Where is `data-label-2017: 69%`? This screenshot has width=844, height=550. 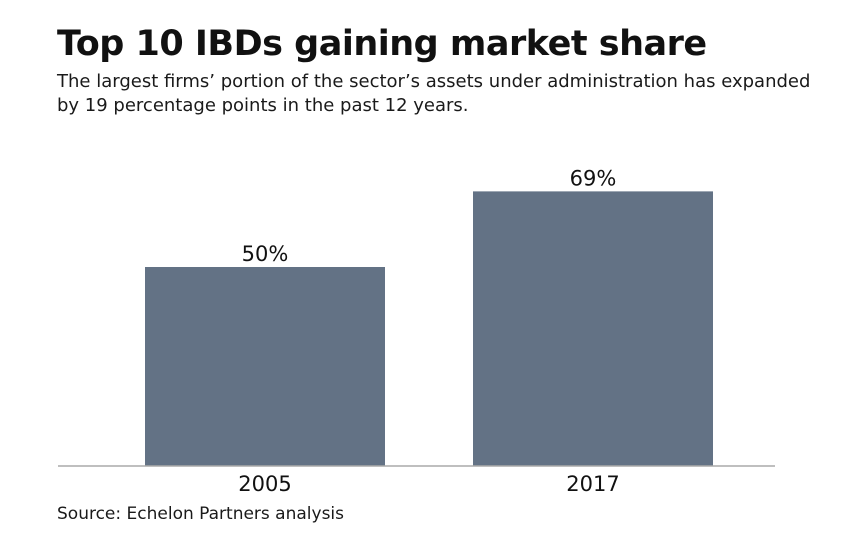 data-label-2017: 69% is located at coordinates (593, 178).